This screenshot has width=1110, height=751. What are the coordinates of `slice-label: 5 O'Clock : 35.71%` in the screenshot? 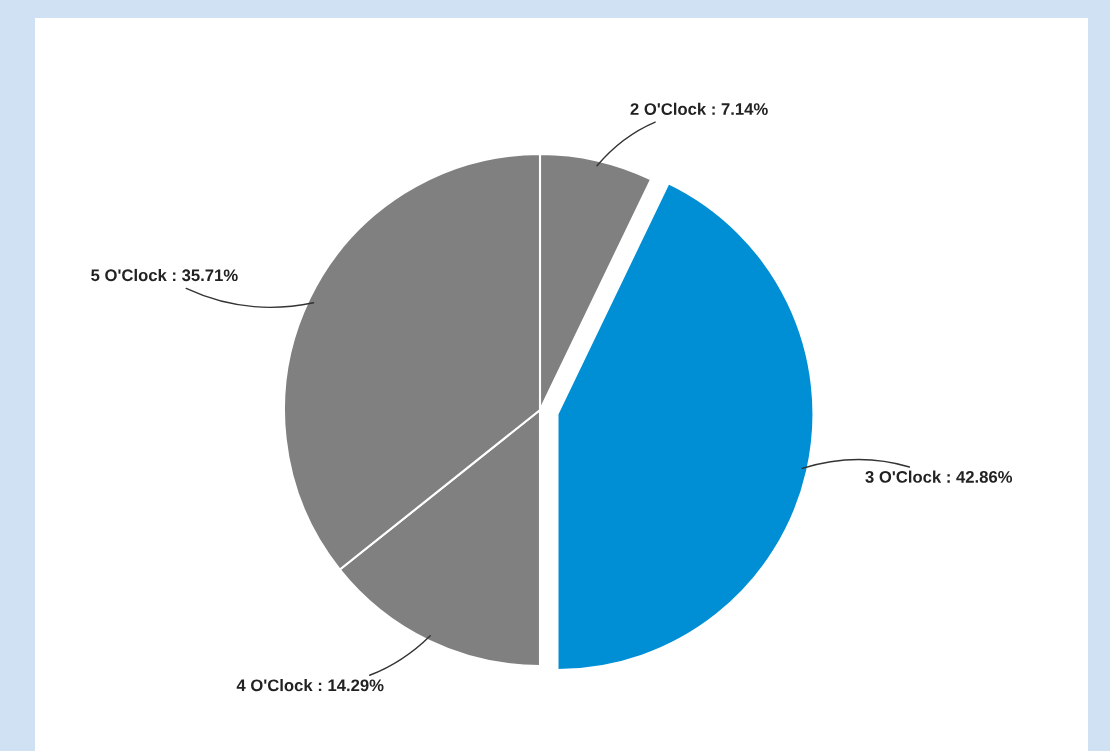 It's located at (164, 275).